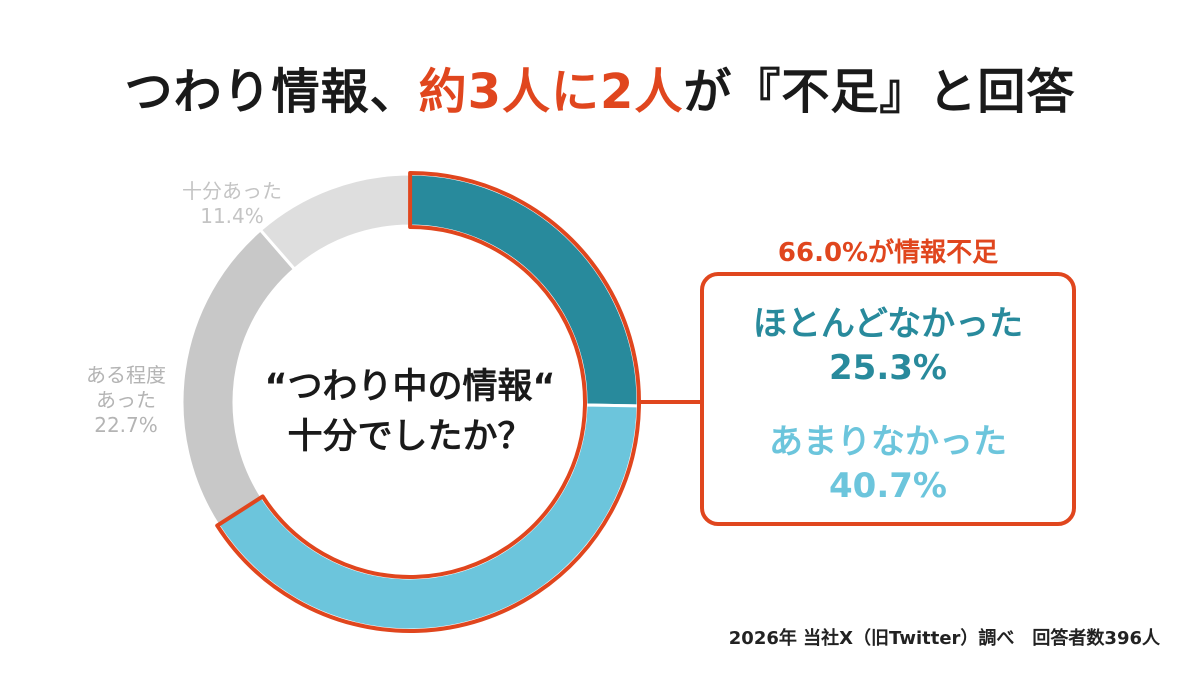 The width and height of the screenshot is (1200, 675). I want to click on center-text-line-1: “つわり中の情報“, so click(409, 387).